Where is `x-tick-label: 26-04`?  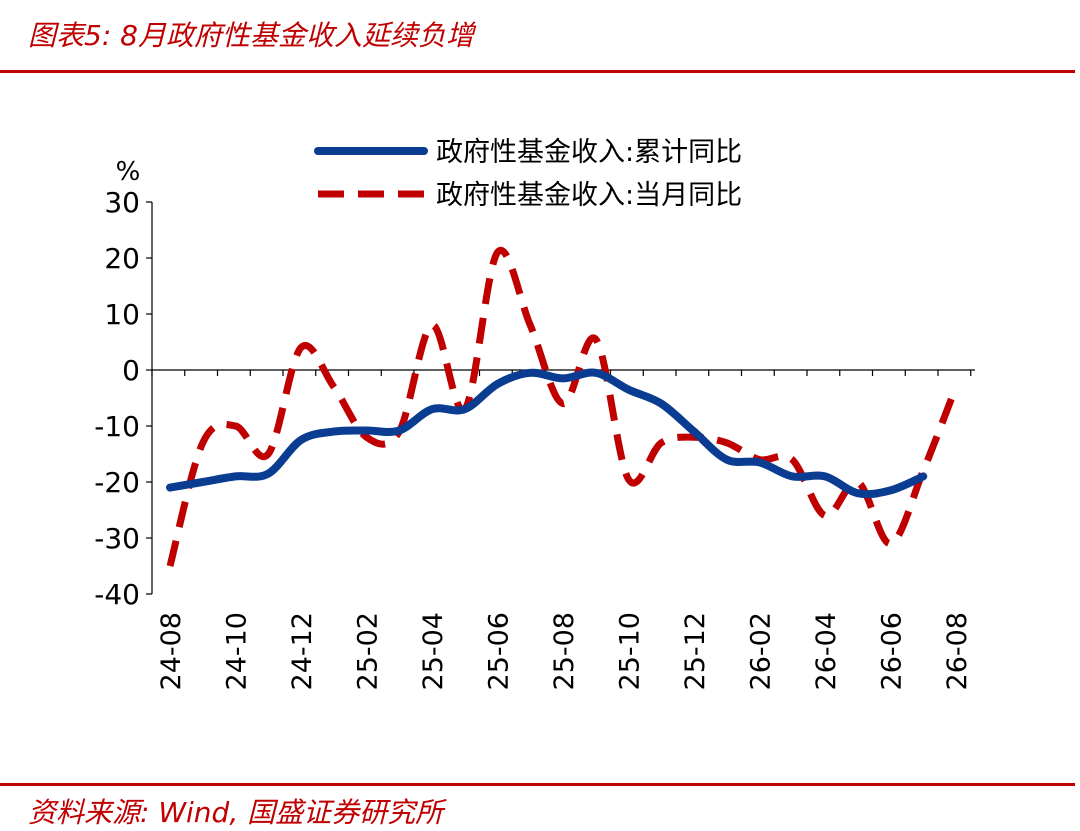 x-tick-label: 26-04 is located at coordinates (826, 651).